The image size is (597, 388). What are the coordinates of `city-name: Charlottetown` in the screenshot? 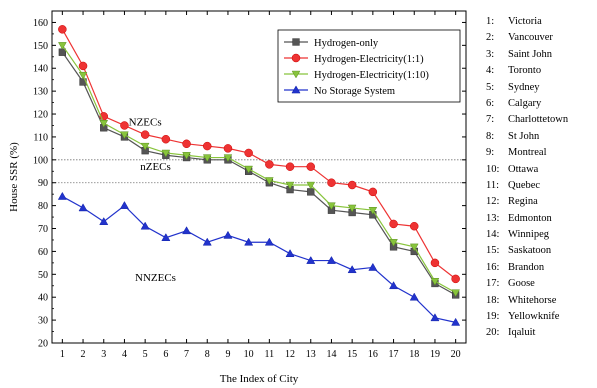 It's located at (538, 120).